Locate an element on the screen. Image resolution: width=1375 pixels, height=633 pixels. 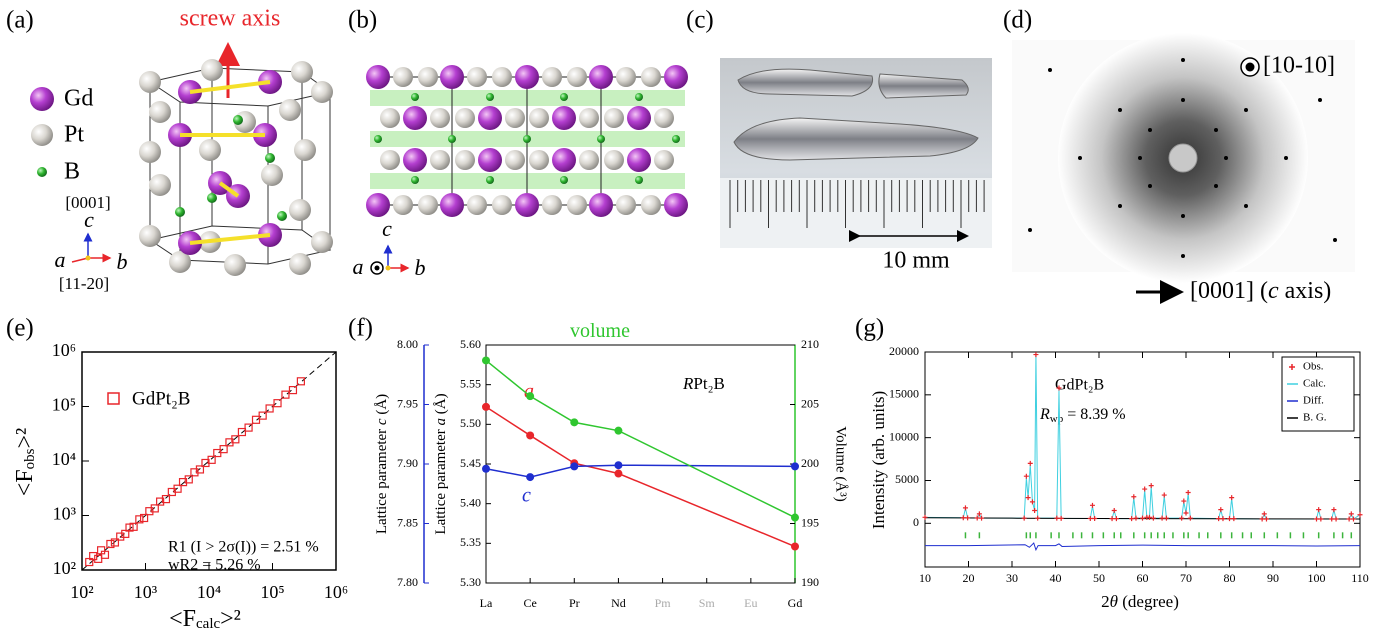
y2-tick-label: 195 is located at coordinates (810, 522).